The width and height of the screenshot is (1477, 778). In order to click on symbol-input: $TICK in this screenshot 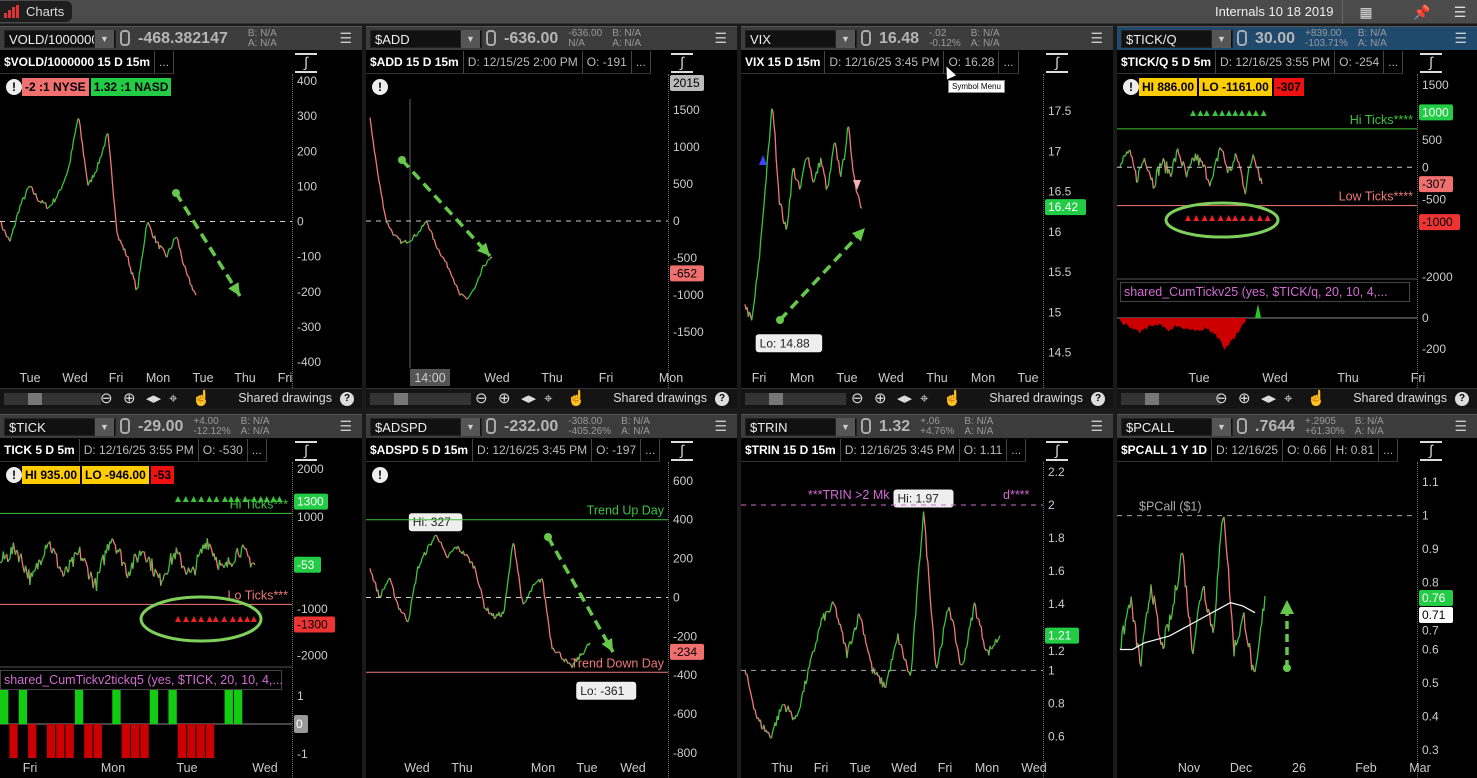, I will do `click(60, 427)`.